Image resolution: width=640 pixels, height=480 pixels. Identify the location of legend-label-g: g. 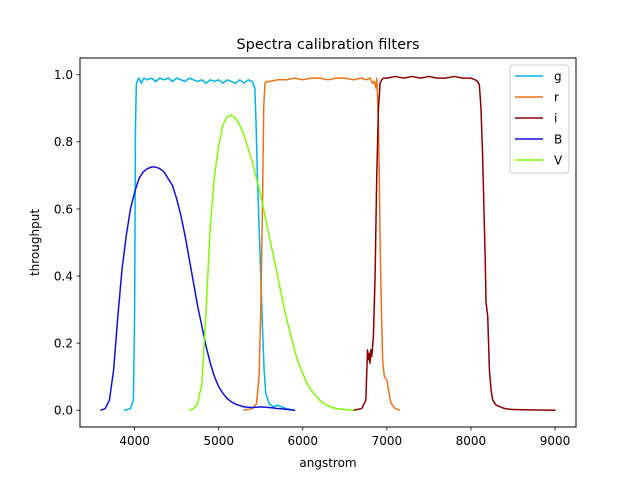
(558, 76).